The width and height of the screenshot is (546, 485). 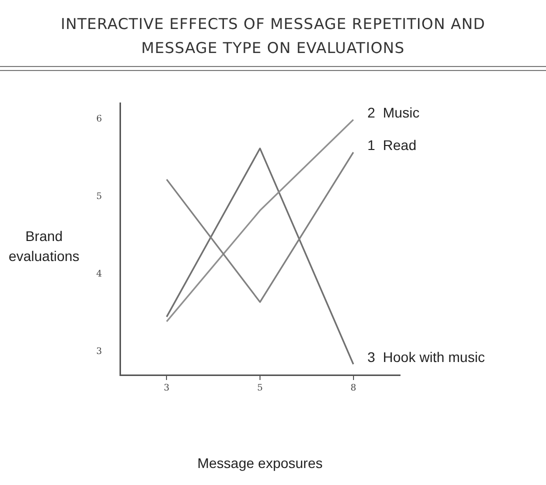 What do you see at coordinates (99, 274) in the screenshot?
I see `y-tick-label: 4` at bounding box center [99, 274].